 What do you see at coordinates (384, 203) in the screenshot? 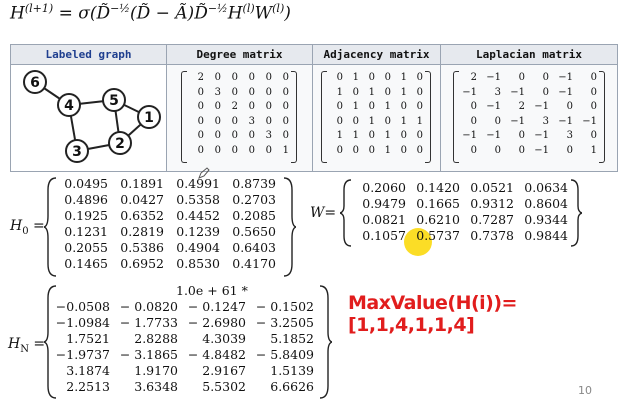
I see `matrix-cell: 0.9479` at bounding box center [384, 203].